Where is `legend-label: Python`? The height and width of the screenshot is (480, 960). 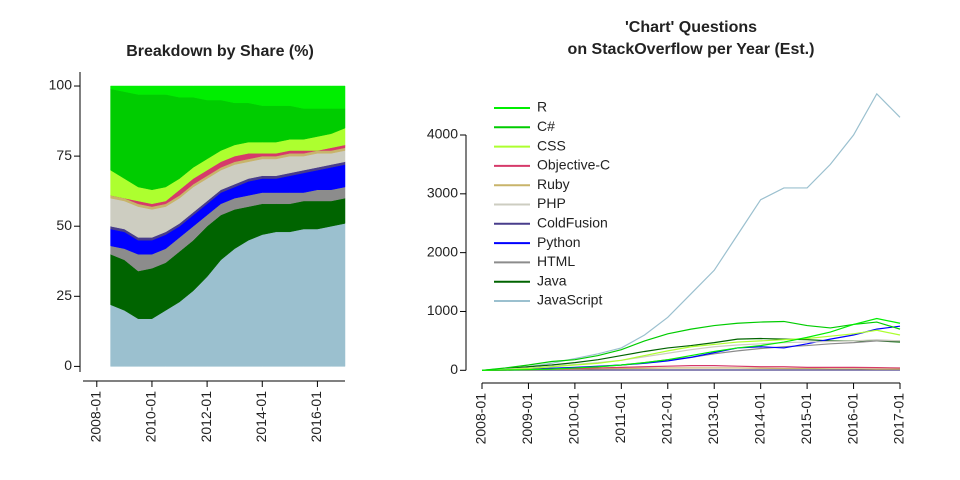
legend-label: Python is located at coordinates (559, 242).